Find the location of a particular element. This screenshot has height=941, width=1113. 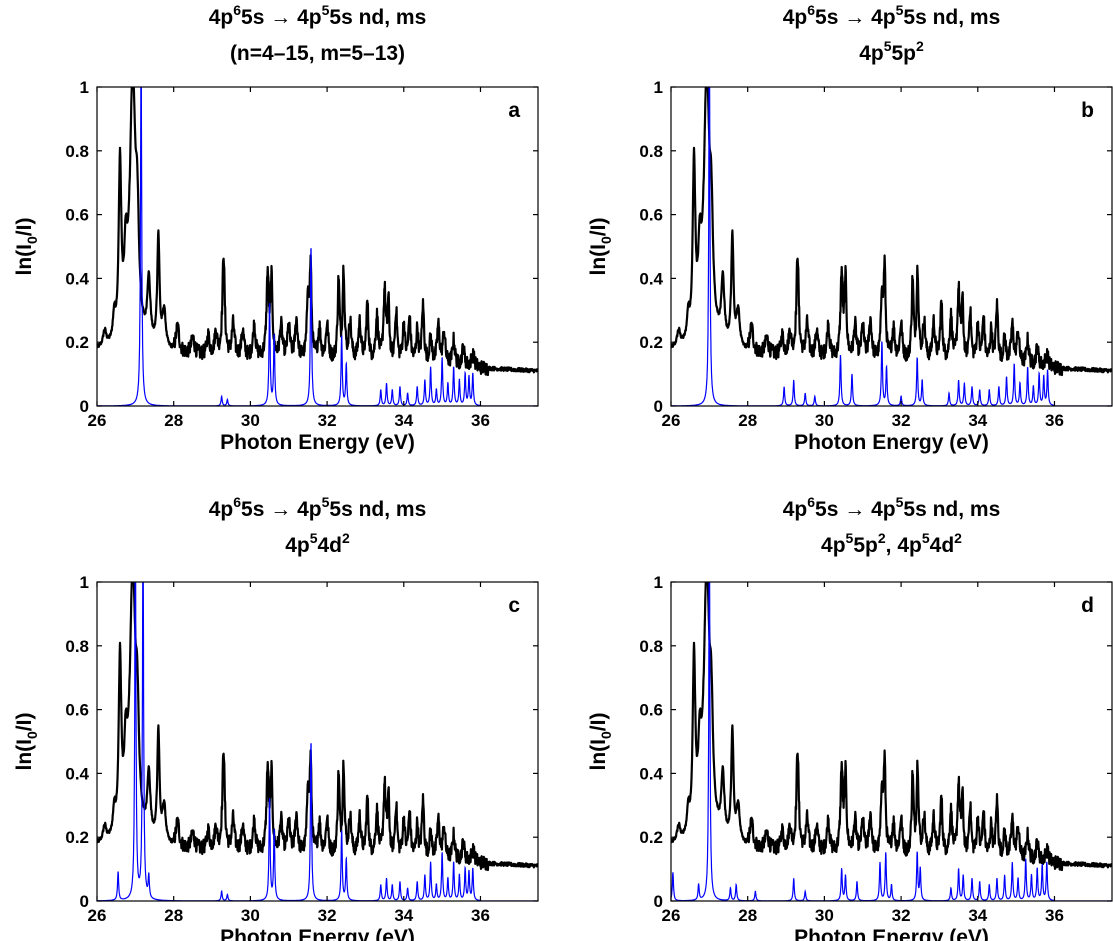

chart-title-line-2: (n=4–15, m=5–13) is located at coordinates (317, 53).